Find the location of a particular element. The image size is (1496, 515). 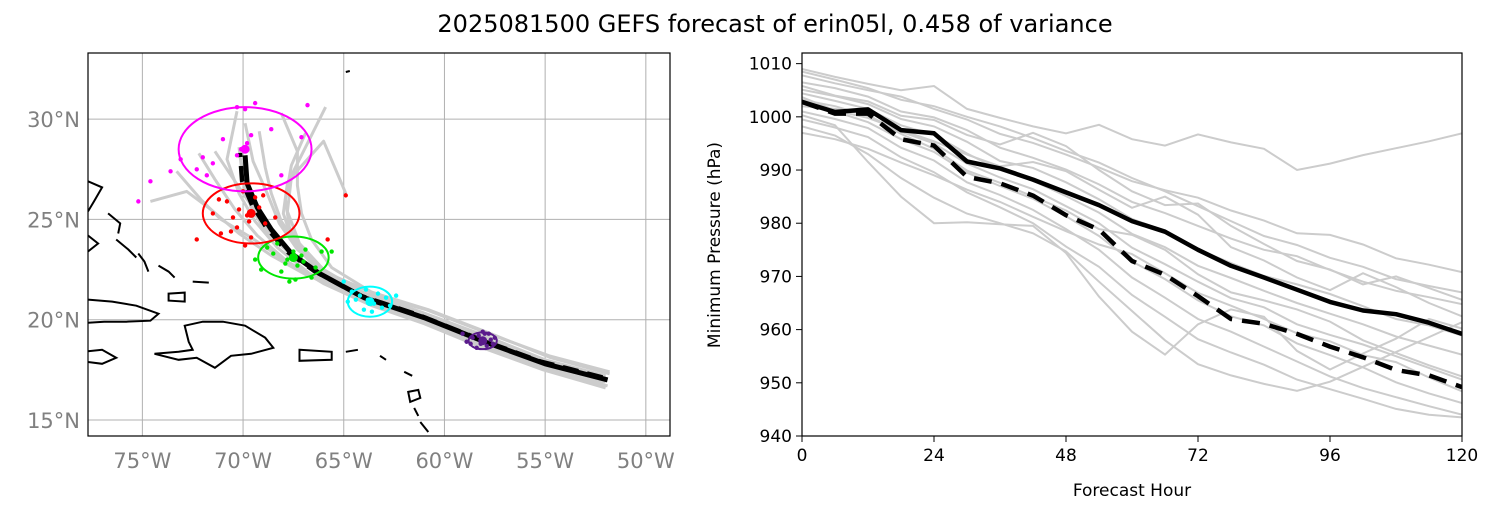

virgin-islands is located at coordinates (352, 350).